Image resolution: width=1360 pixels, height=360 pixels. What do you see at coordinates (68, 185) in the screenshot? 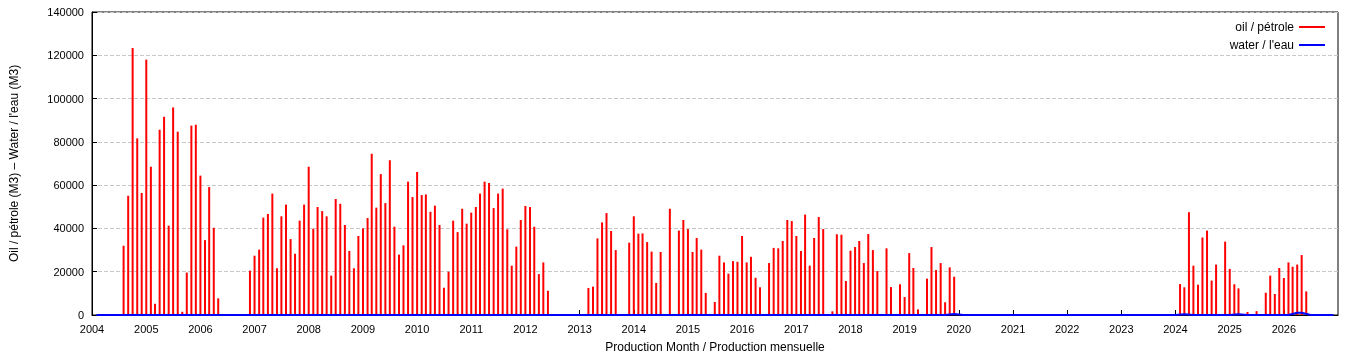
I see `y-tick-label: 60000` at bounding box center [68, 185].